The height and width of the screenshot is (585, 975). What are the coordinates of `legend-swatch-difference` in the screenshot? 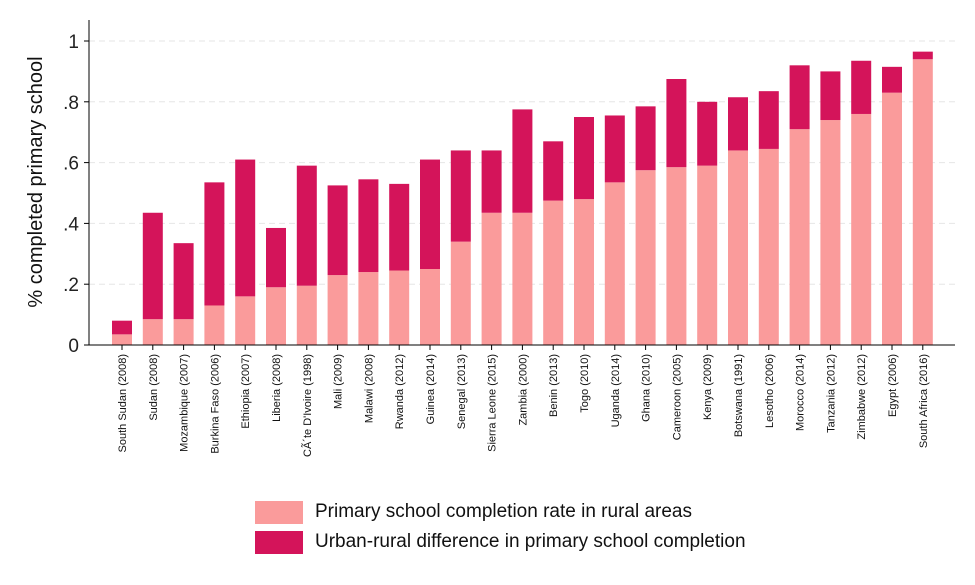 It's located at (279, 542).